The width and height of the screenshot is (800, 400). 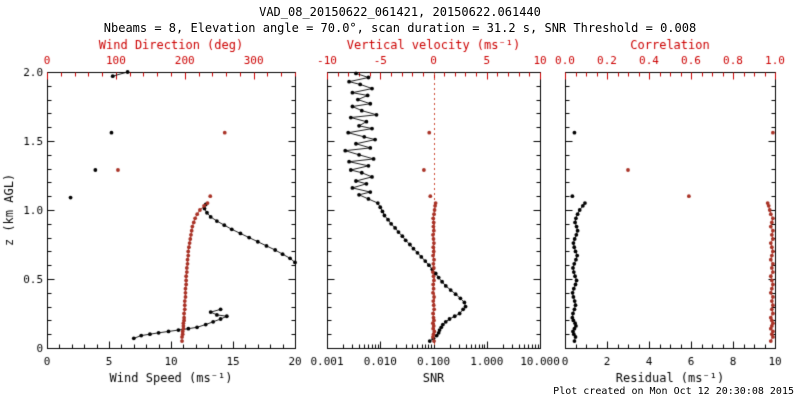 I want to click on plot-created-timestamp: Plot created on Mon Oct 12 20:30:08 2015, so click(x=673, y=391).